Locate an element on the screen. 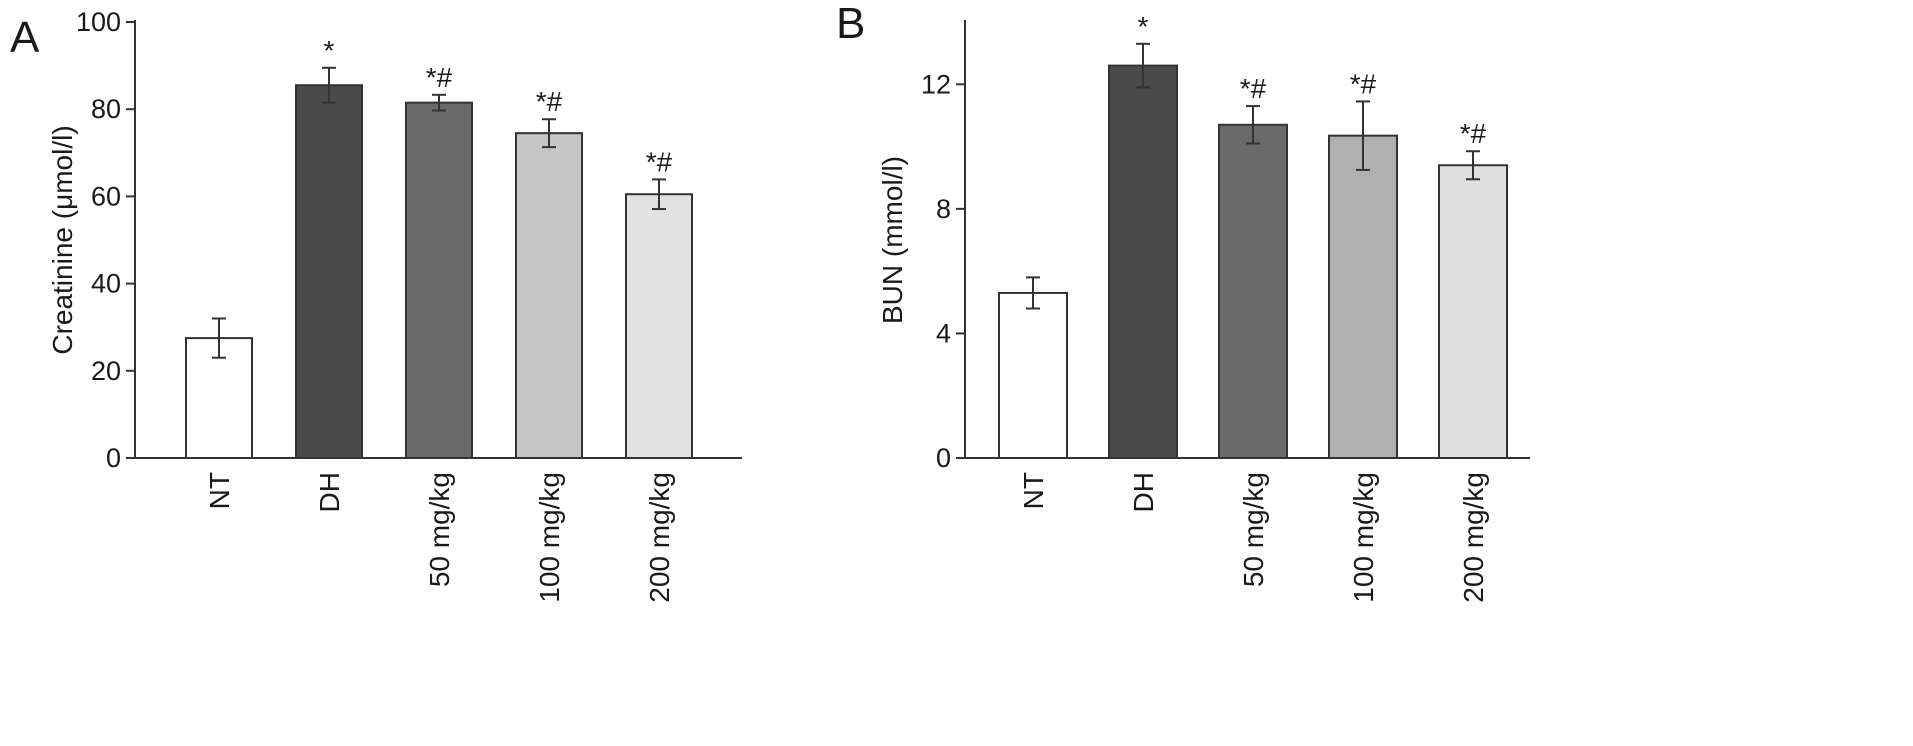  category-label-b-3: 100 mg/kg is located at coordinates (1363, 537).